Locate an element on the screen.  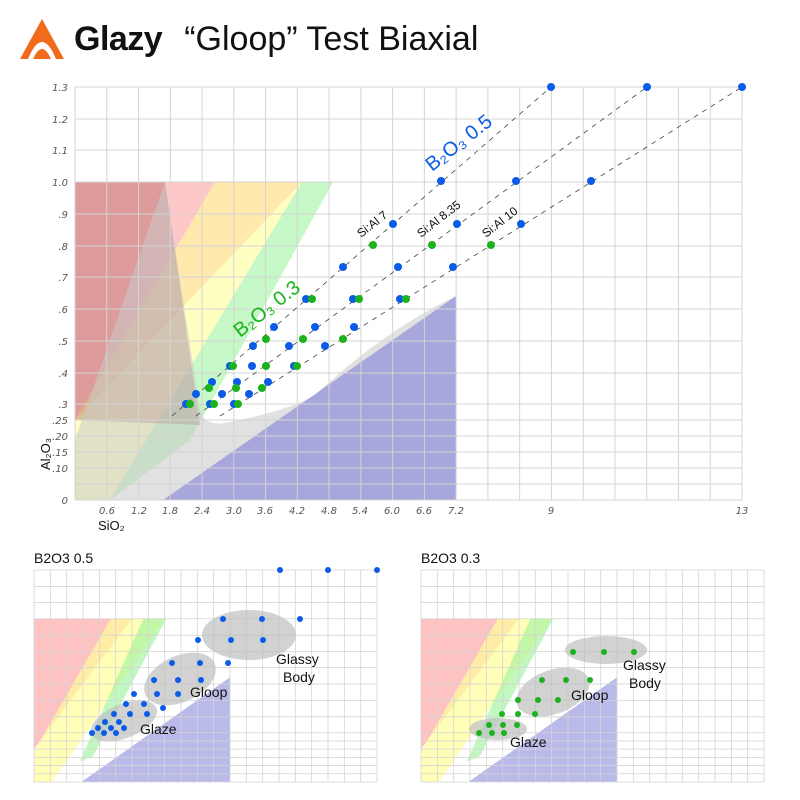
x-tick-label: 3.6 is located at coordinates (265, 511).